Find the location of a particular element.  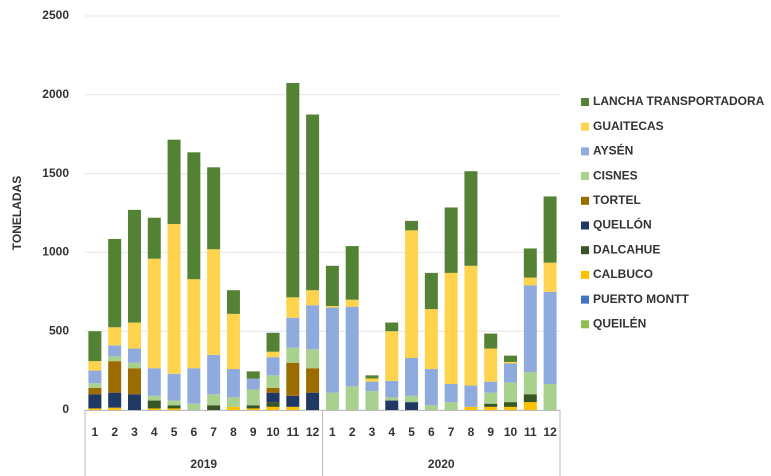

legend-label: AYSÉN is located at coordinates (613, 150).